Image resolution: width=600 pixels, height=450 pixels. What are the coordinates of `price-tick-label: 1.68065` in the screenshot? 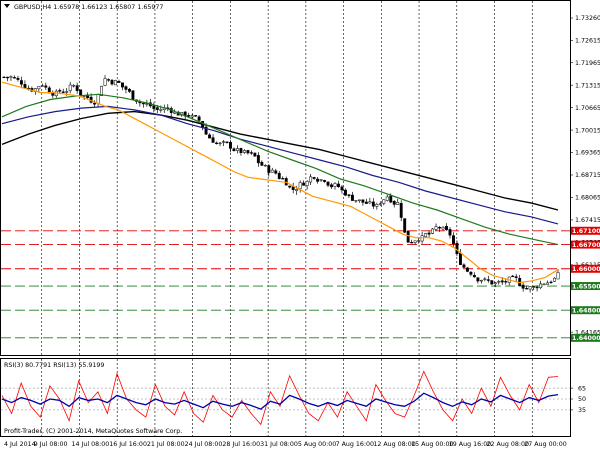 It's located at (587, 198).